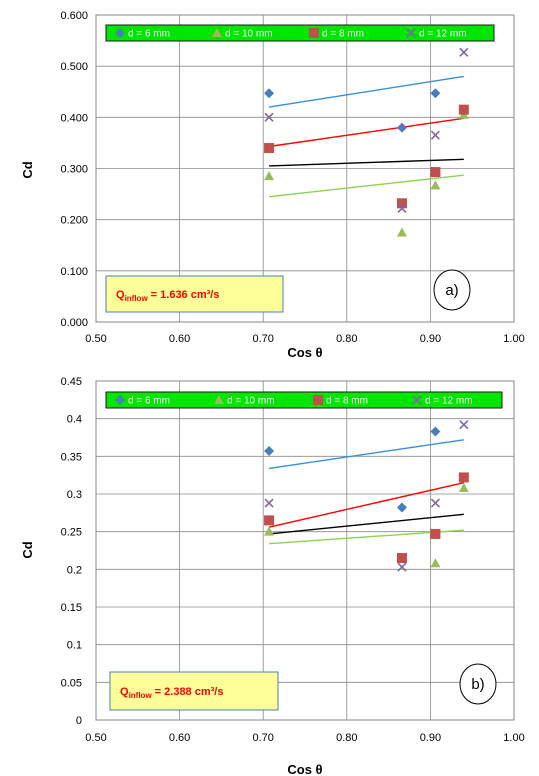 The width and height of the screenshot is (539, 776). What do you see at coordinates (74, 16) in the screenshot?
I see `y-tick-label: 0.600` at bounding box center [74, 16].